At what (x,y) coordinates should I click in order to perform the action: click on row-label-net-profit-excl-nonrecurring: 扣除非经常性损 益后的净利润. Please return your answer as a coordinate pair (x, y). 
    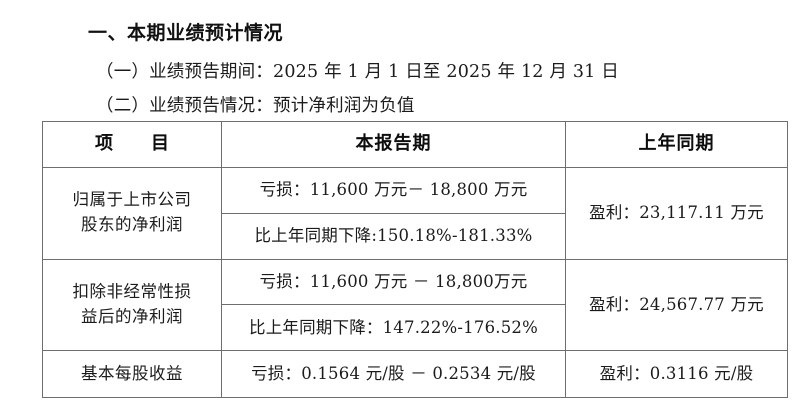
    Looking at the image, I should click on (132, 305).